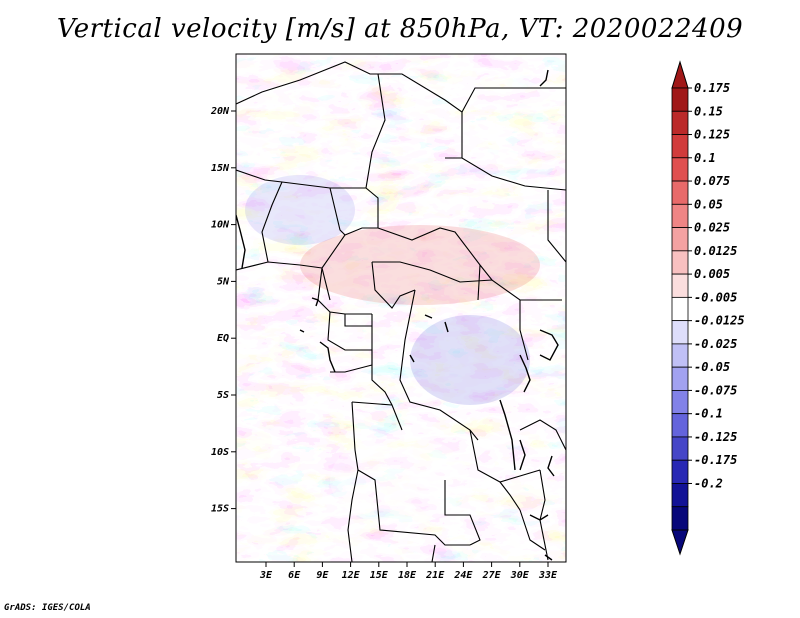 The height and width of the screenshot is (618, 800). Describe the element at coordinates (294, 575) in the screenshot. I see `x-tick-label: 6E` at that location.